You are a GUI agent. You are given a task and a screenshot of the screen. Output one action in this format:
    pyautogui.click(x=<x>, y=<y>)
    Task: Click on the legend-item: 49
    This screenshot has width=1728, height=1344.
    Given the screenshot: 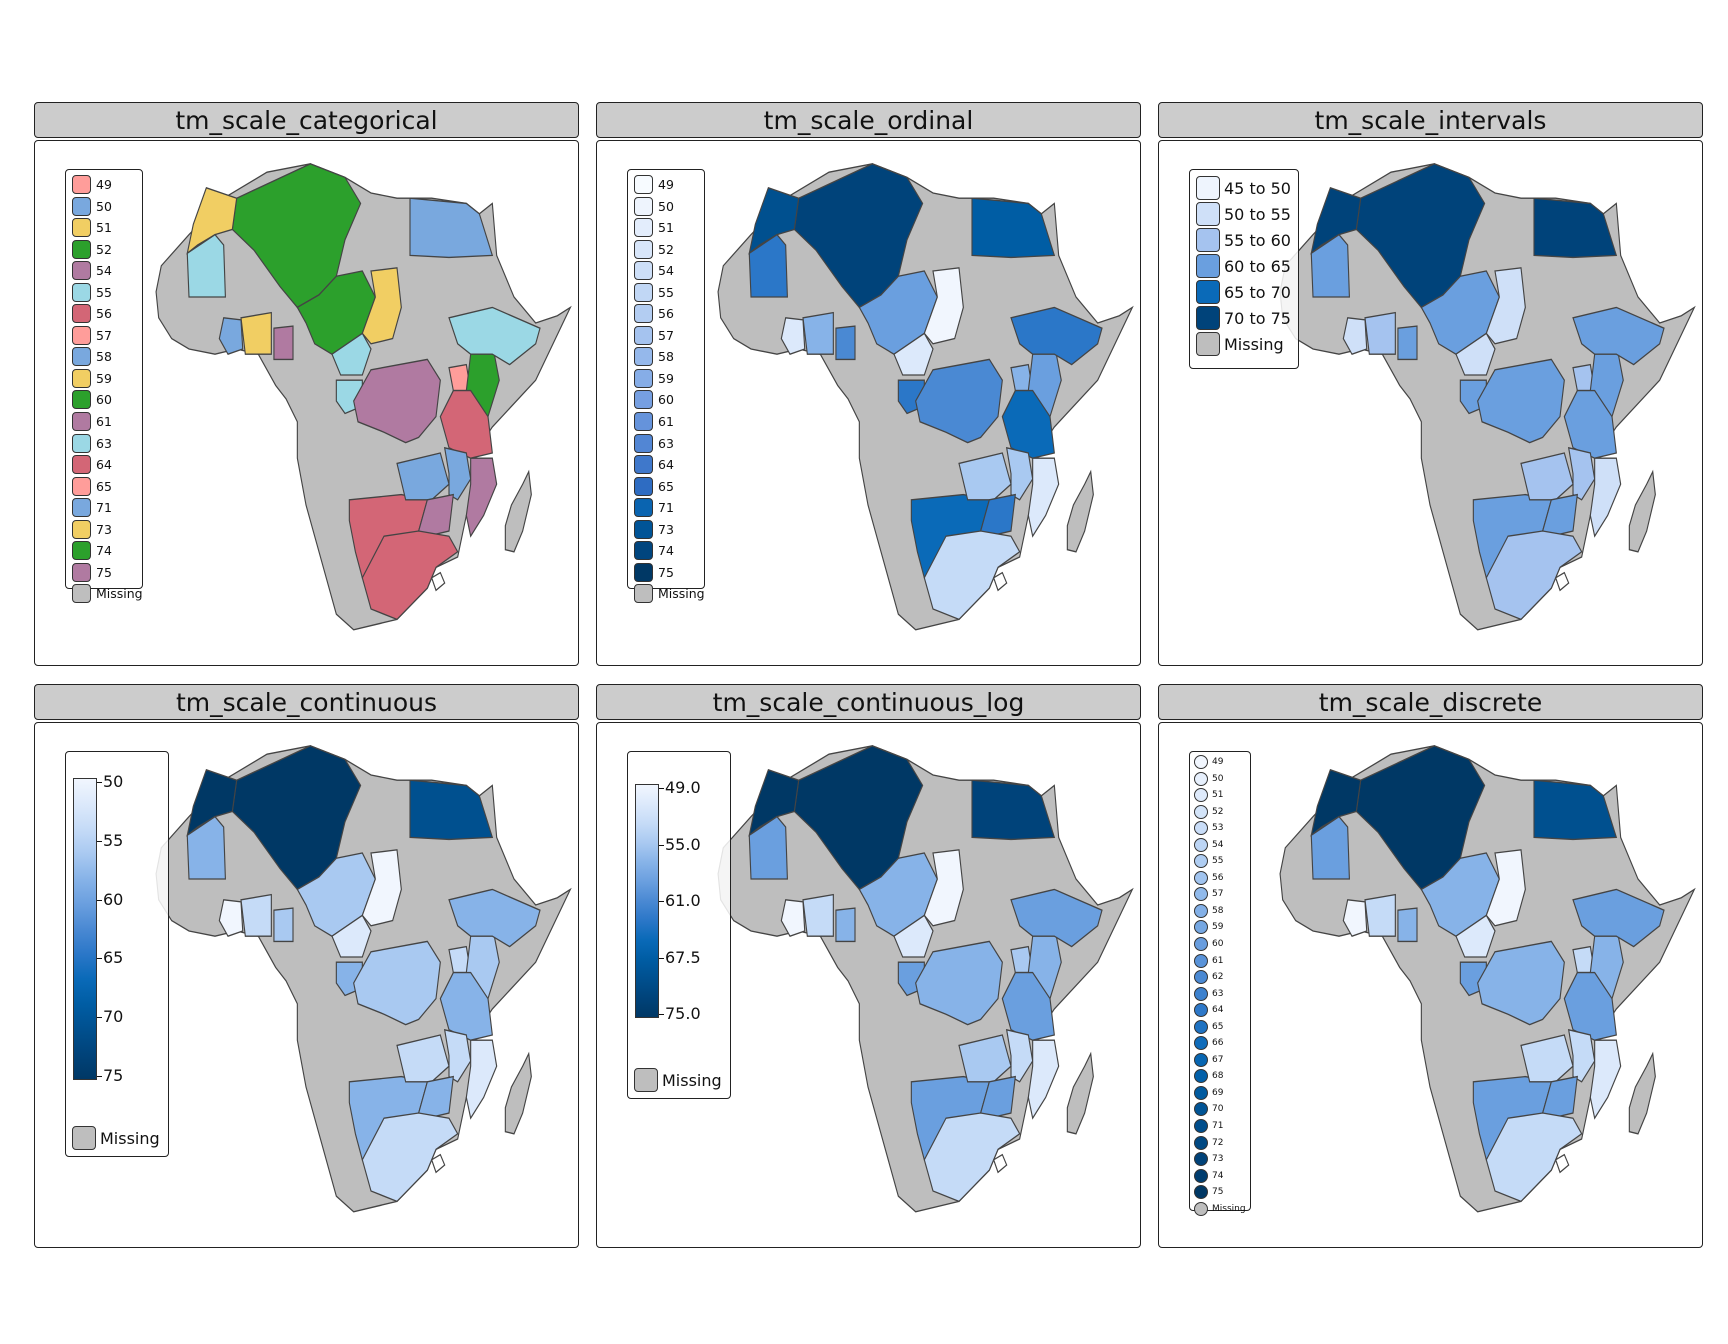 What is the action you would take?
    pyautogui.click(x=666, y=184)
    